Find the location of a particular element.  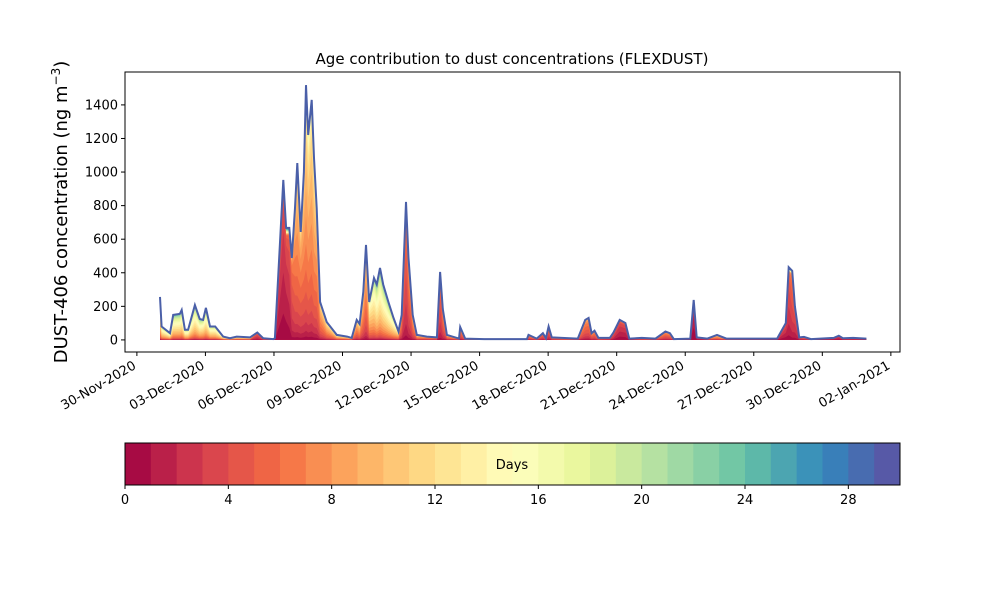

x-tick-label: 12-Dec-2020 is located at coordinates (373, 385).